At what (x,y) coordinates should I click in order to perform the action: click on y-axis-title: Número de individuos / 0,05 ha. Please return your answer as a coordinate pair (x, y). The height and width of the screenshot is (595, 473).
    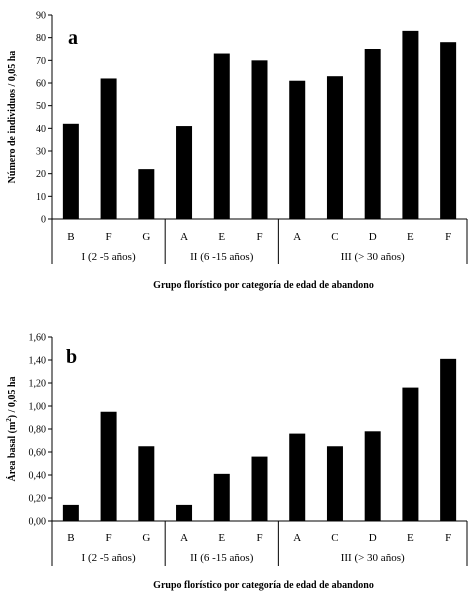
    Looking at the image, I should click on (12, 117).